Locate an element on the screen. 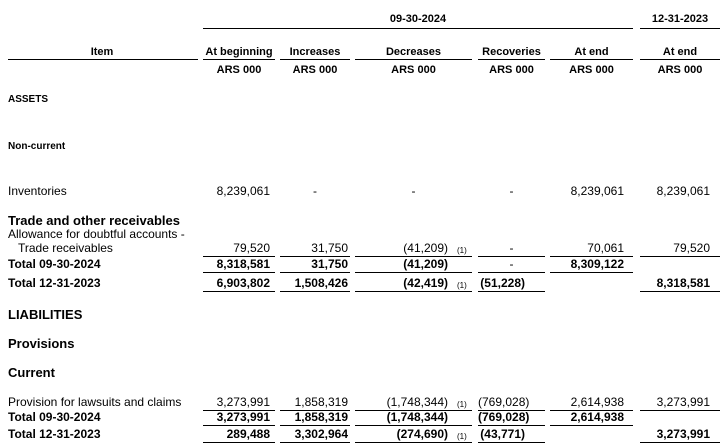 This screenshot has height=447, width=726. cell: 6,903,802 is located at coordinates (243, 283).